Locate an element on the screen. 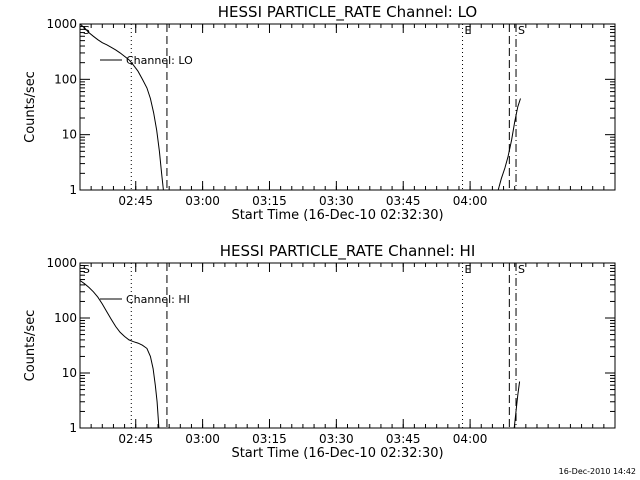 This screenshot has width=640, height=480. chart-title: HESSI PARTICLE_RATE Channel: LO is located at coordinates (347, 12).